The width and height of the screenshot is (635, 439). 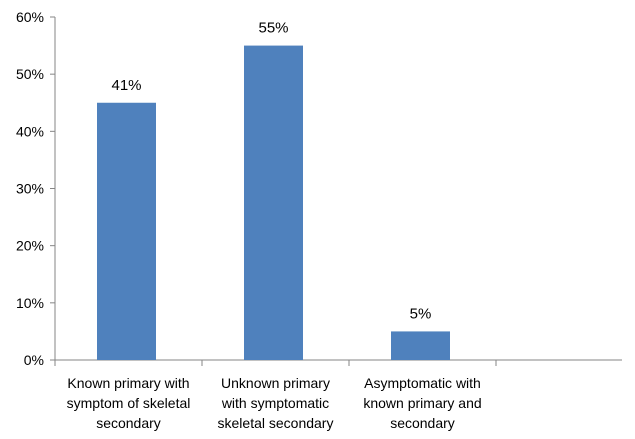 What do you see at coordinates (273, 28) in the screenshot?
I see `data-label: 55%` at bounding box center [273, 28].